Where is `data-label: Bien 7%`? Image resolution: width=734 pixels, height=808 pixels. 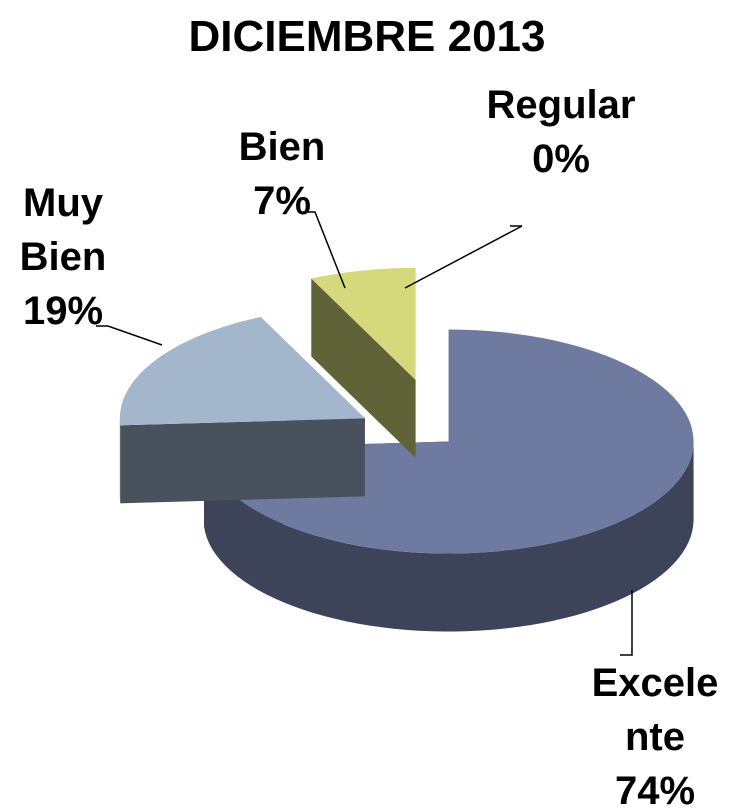
data-label: Bien 7% is located at coordinates (282, 174).